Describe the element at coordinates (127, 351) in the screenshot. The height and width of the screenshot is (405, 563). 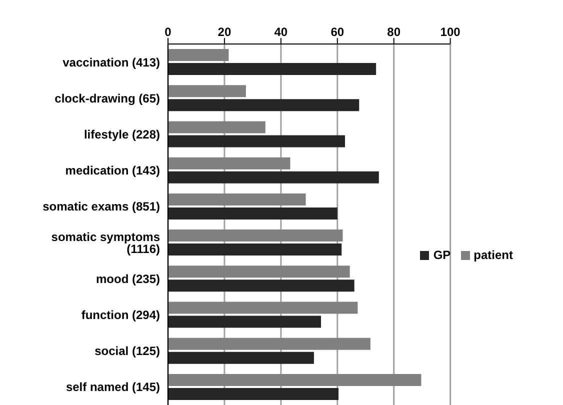
I see `y-tick-label: social (125)` at that location.